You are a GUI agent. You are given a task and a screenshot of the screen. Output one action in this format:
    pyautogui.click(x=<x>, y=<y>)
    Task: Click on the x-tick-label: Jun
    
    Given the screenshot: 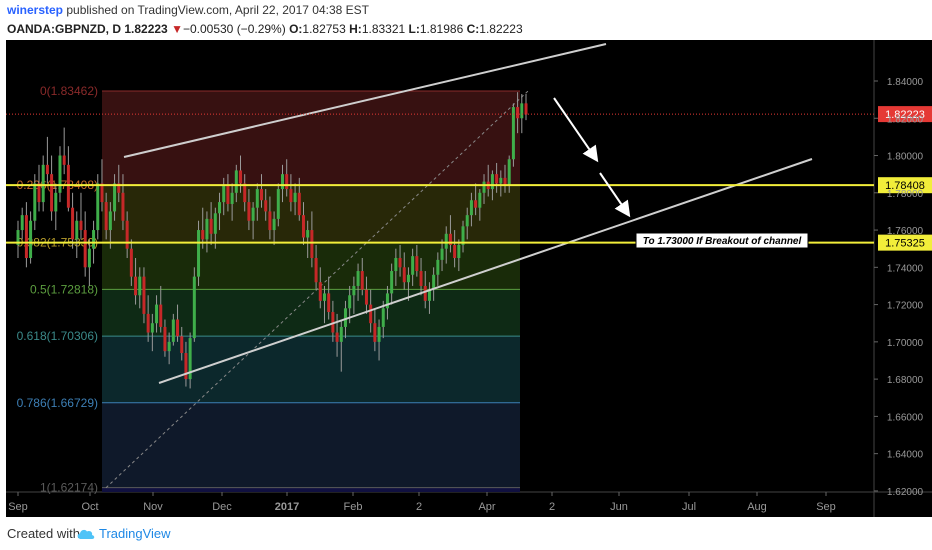 What is the action you would take?
    pyautogui.click(x=619, y=507)
    